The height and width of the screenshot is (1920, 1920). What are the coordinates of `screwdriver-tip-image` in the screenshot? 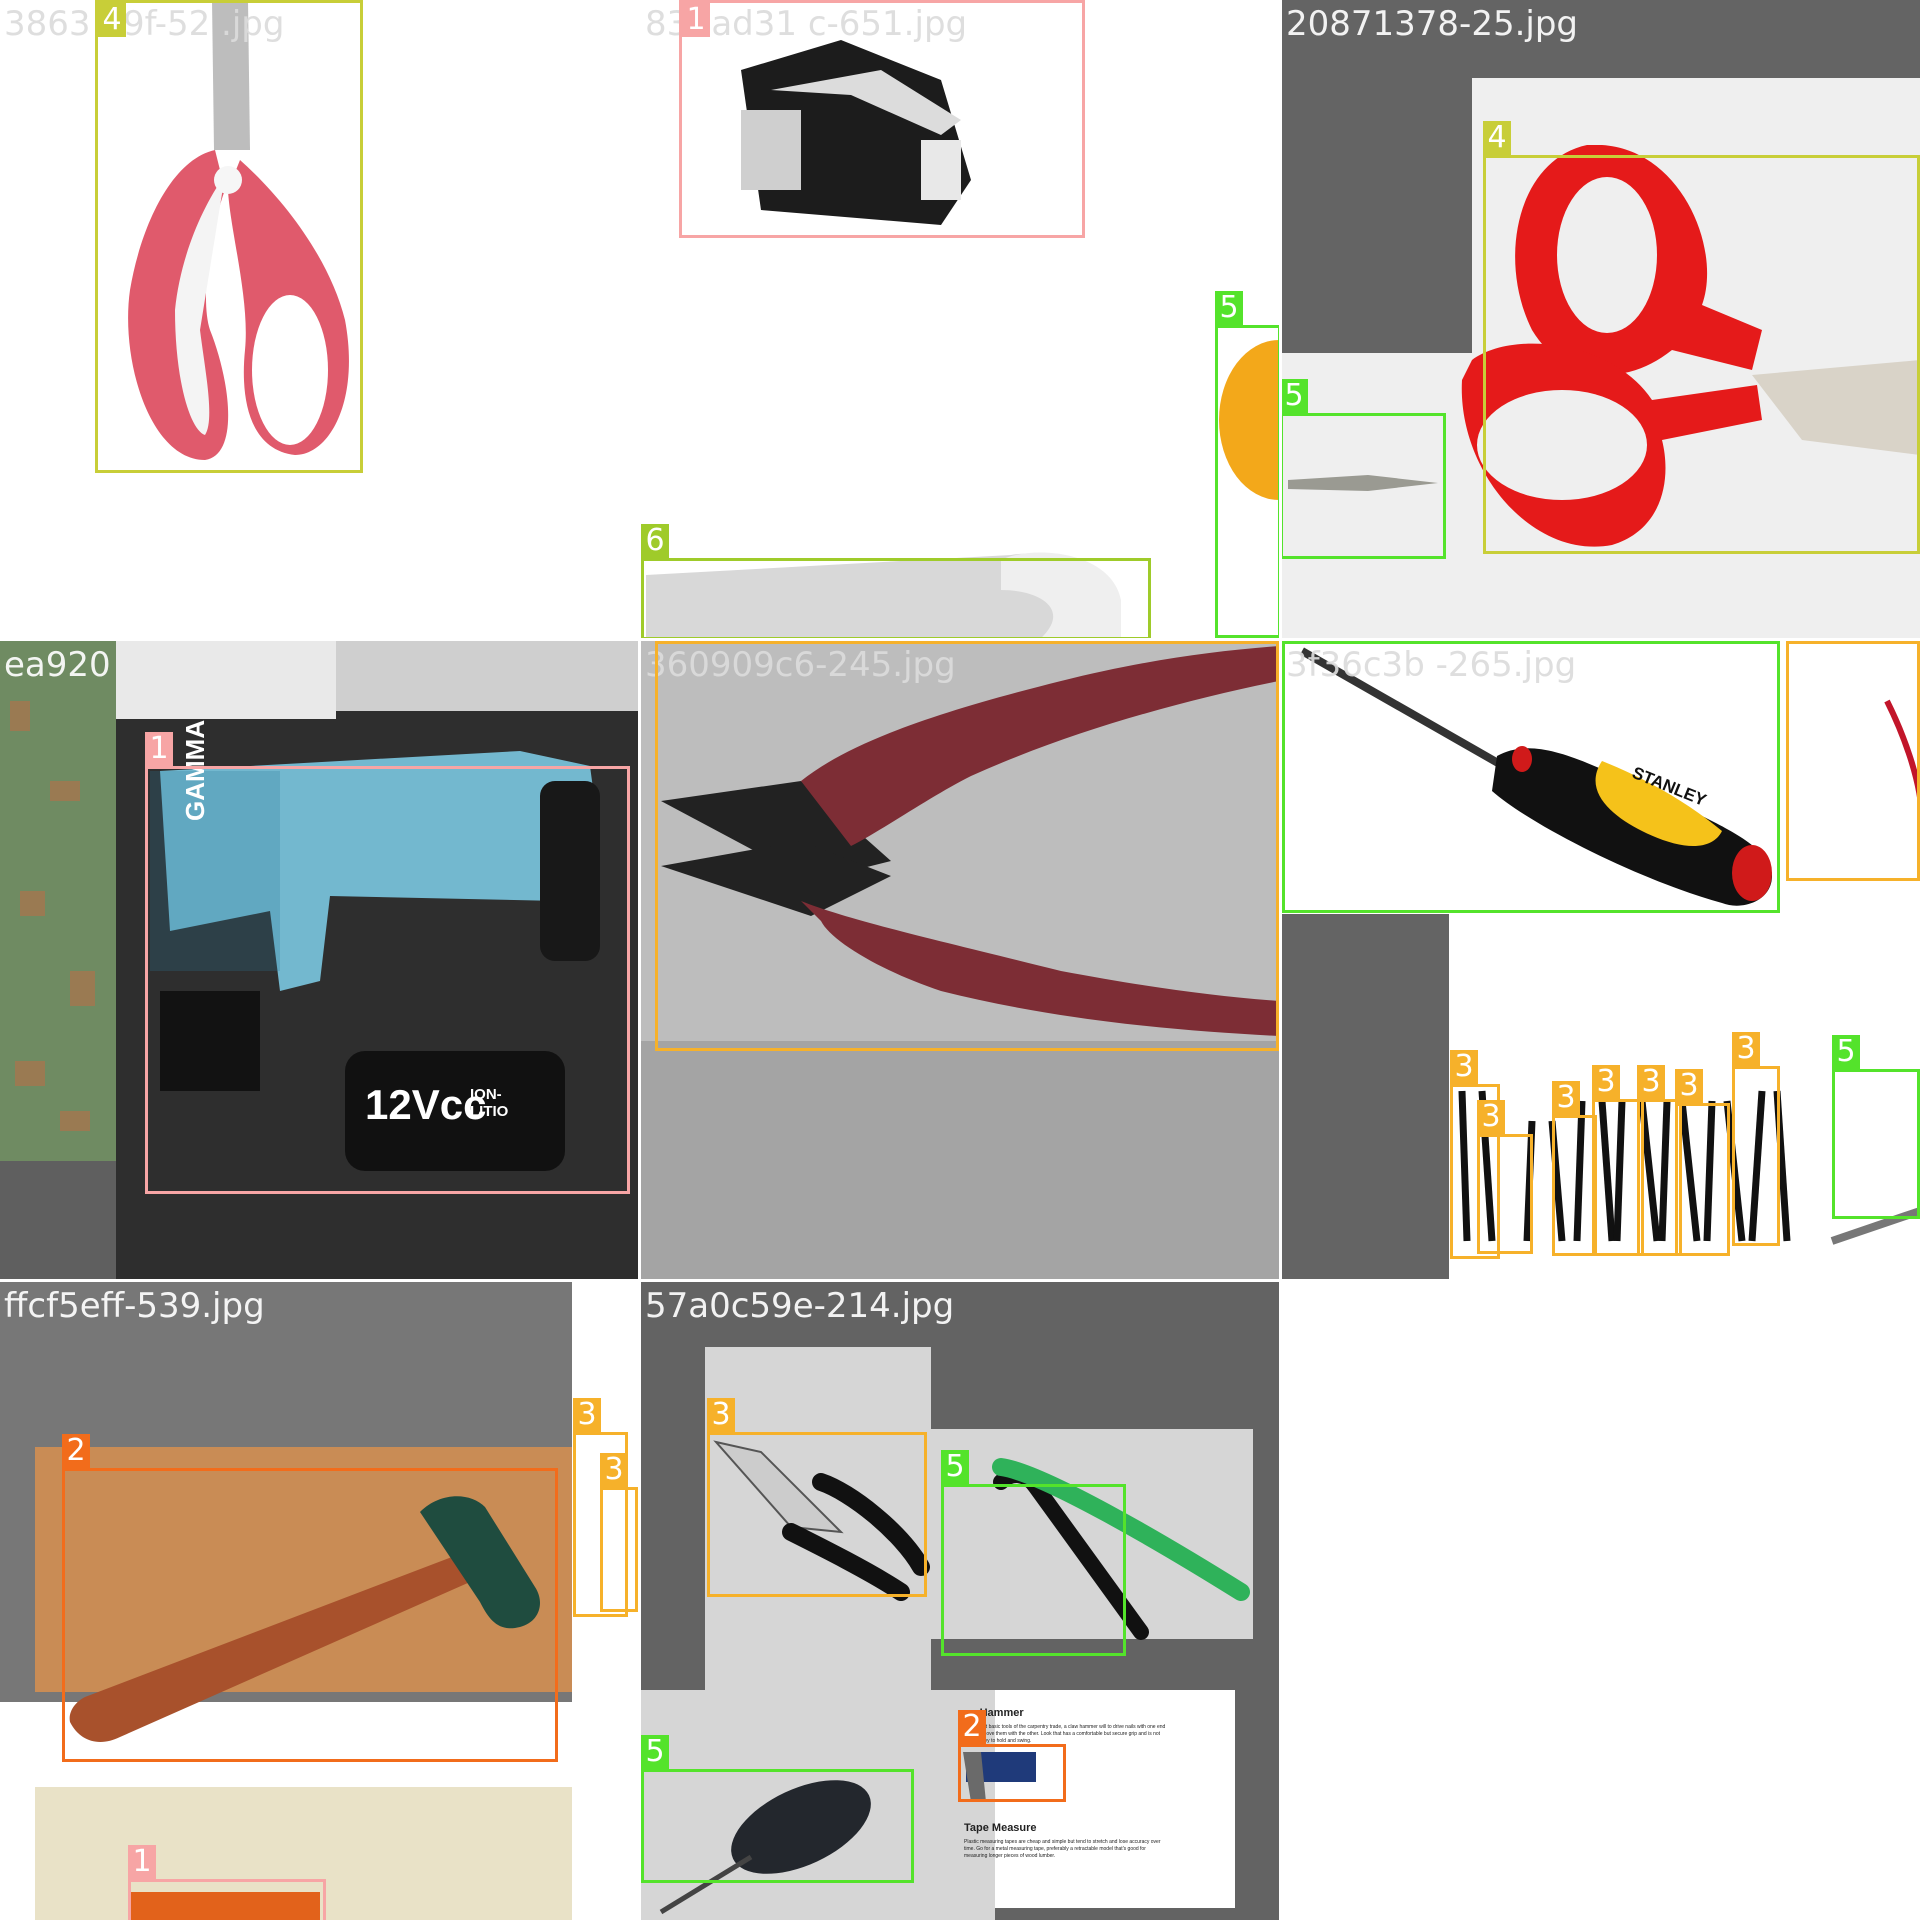 It's located at (1363, 483).